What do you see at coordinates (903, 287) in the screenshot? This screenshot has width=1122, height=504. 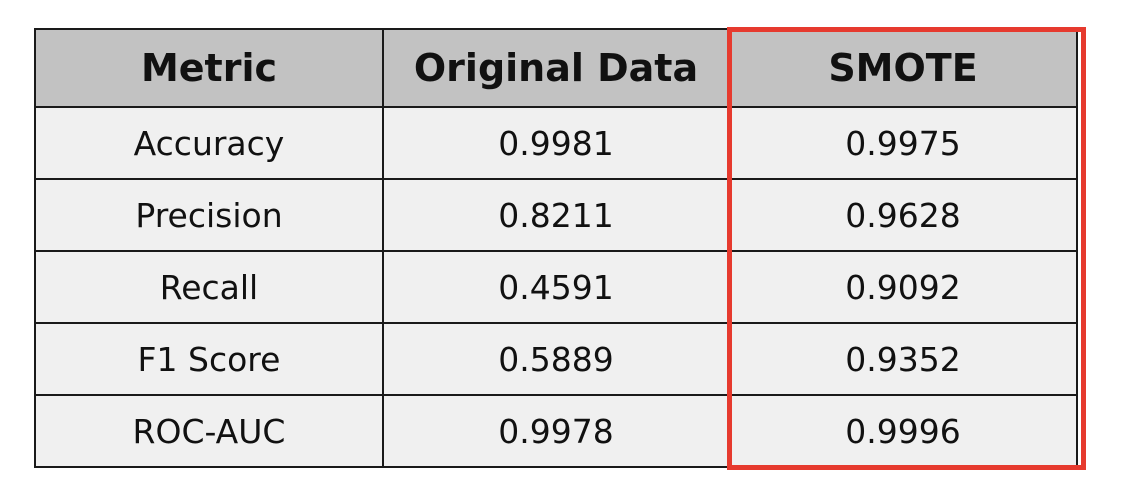 I see `smote-value: 0.9092` at bounding box center [903, 287].